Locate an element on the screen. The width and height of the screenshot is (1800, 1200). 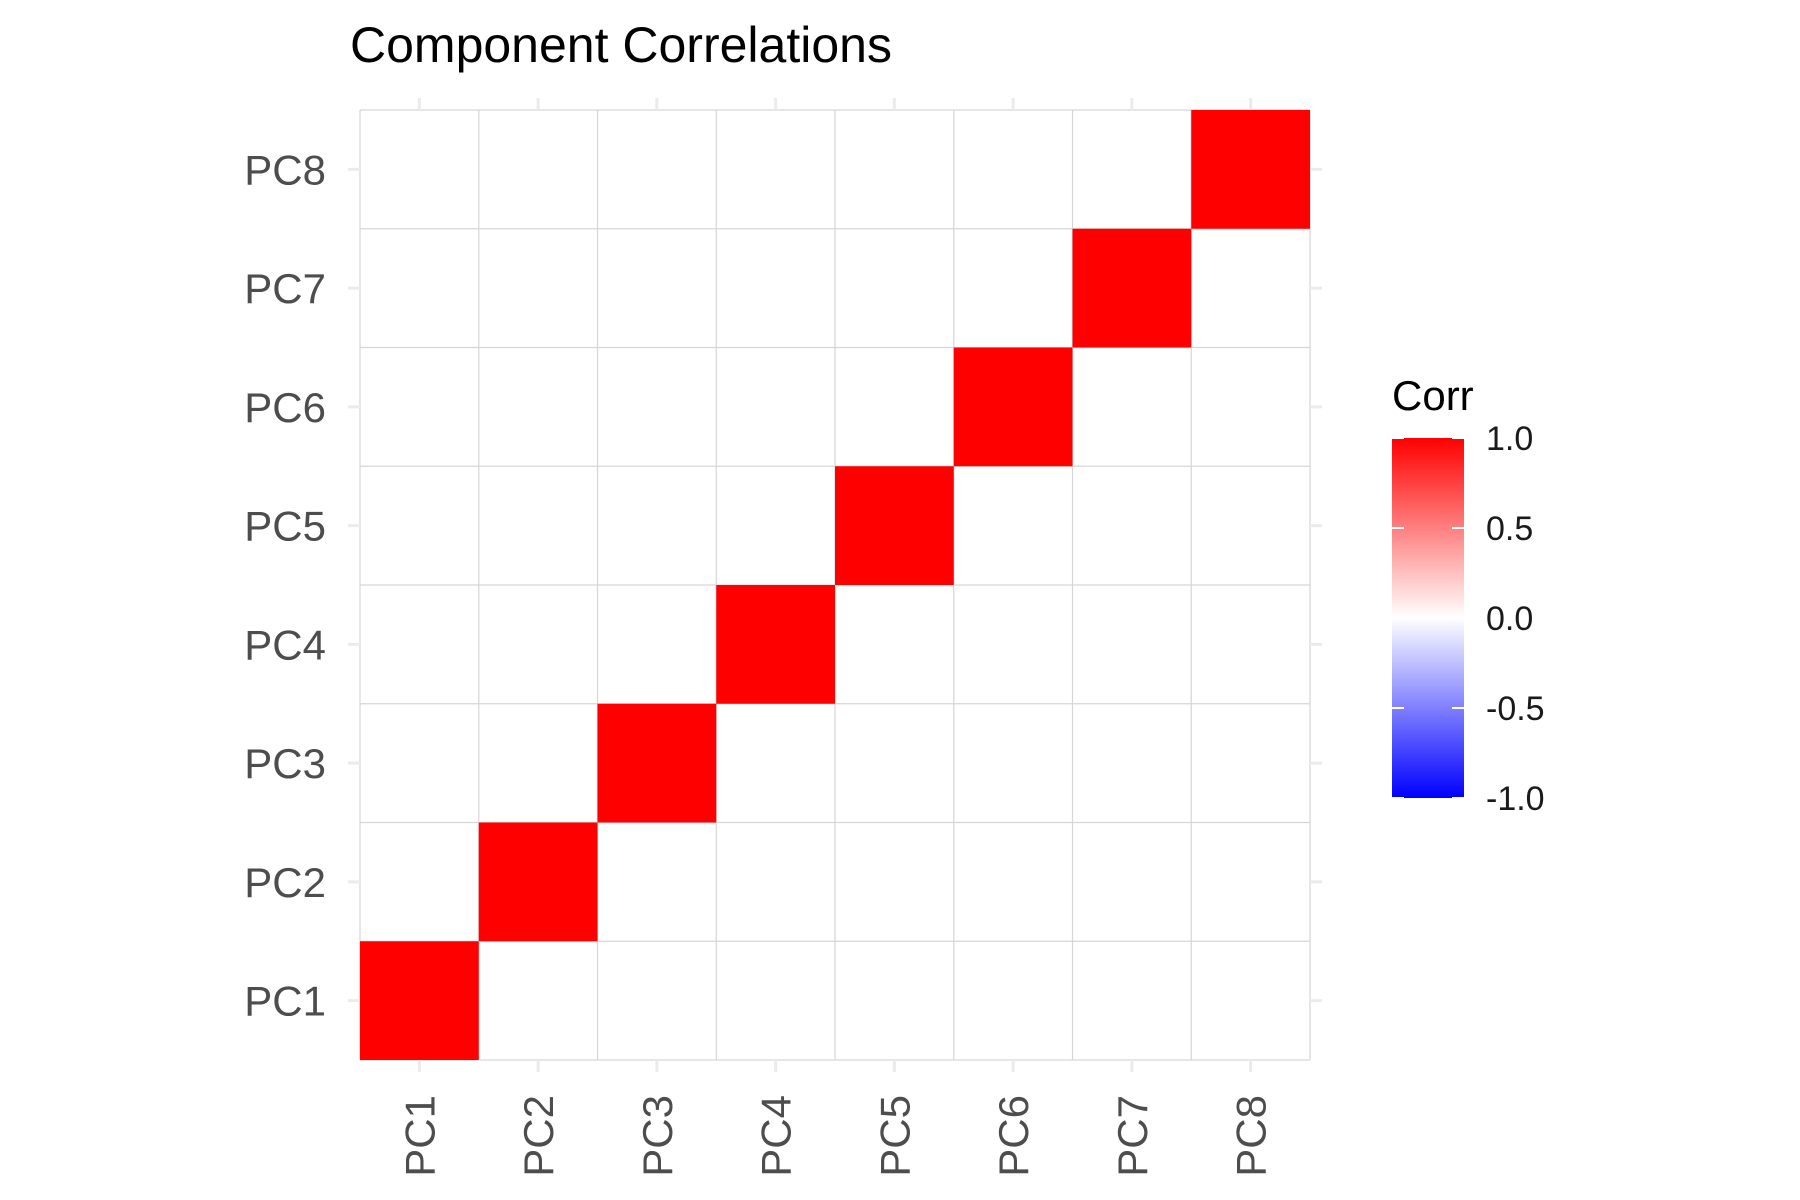
heatmap-cell-pc4-pc4 is located at coordinates (775, 644).